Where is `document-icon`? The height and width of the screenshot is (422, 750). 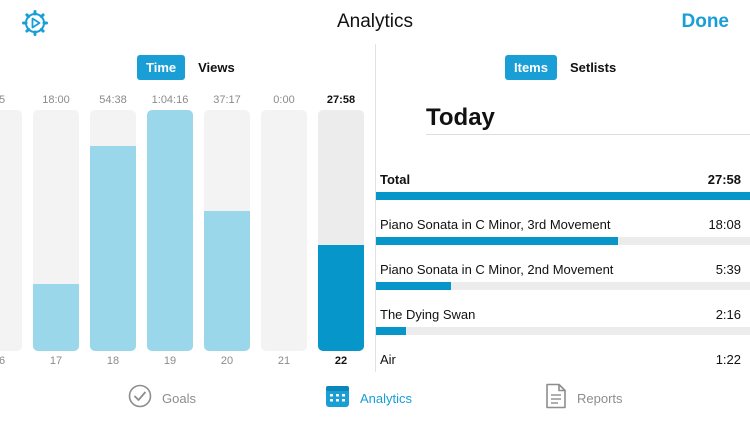 document-icon is located at coordinates (556, 398).